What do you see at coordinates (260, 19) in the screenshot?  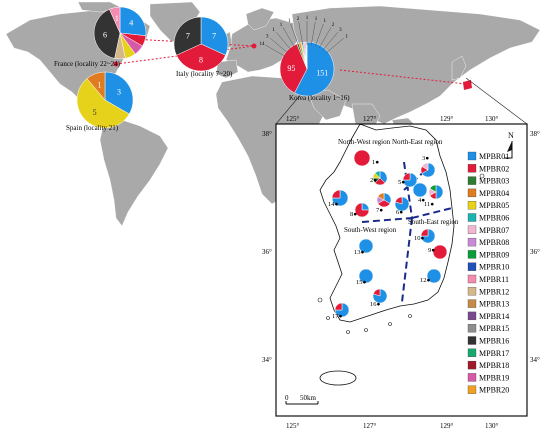 I see `landmass-scandinavia` at bounding box center [260, 19].